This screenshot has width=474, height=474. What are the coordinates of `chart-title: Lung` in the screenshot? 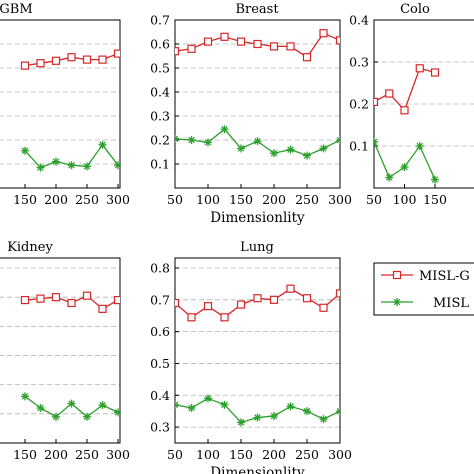 It's located at (257, 247).